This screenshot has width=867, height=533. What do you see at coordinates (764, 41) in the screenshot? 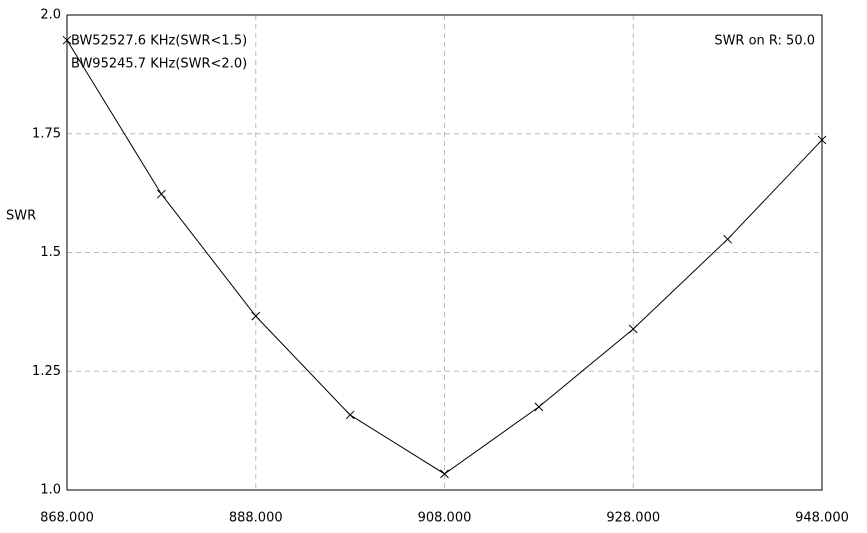
I see `annotation: SWR on R: 50.0` at bounding box center [764, 41].